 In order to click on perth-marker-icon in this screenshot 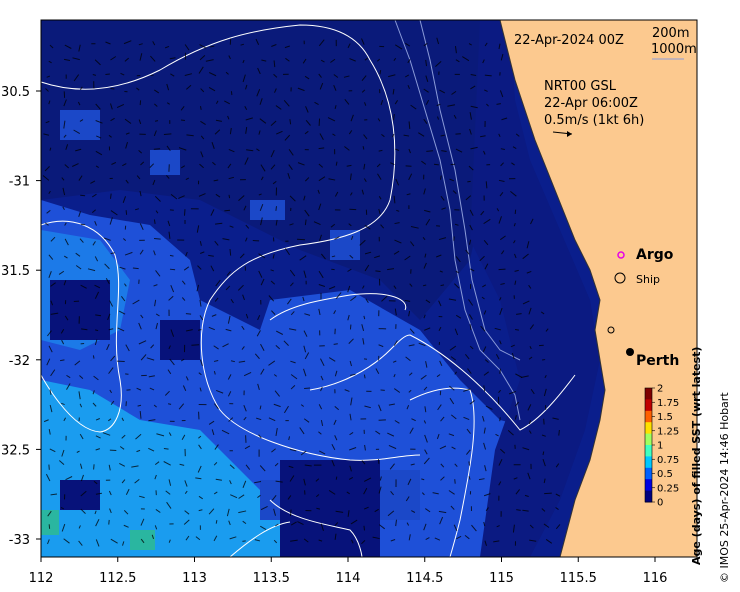, I will do `click(630, 352)`.